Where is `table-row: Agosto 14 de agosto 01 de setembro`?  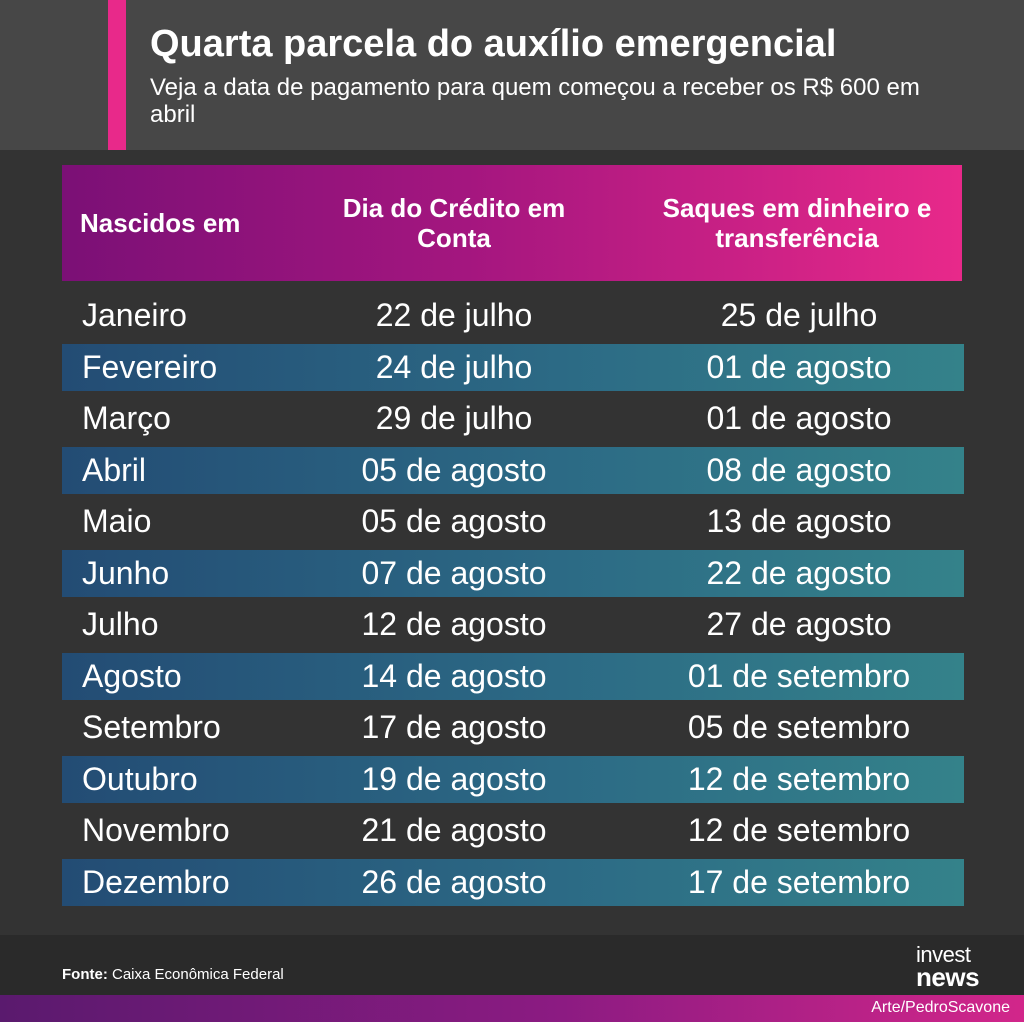 table-row: Agosto 14 de agosto 01 de setembro is located at coordinates (513, 676).